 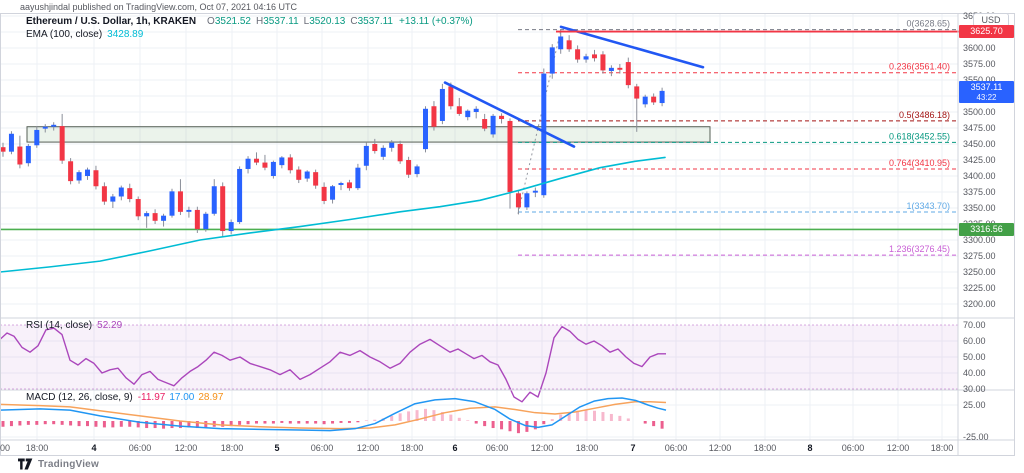 I want to click on svg-text: 3425.00, so click(x=979, y=160).